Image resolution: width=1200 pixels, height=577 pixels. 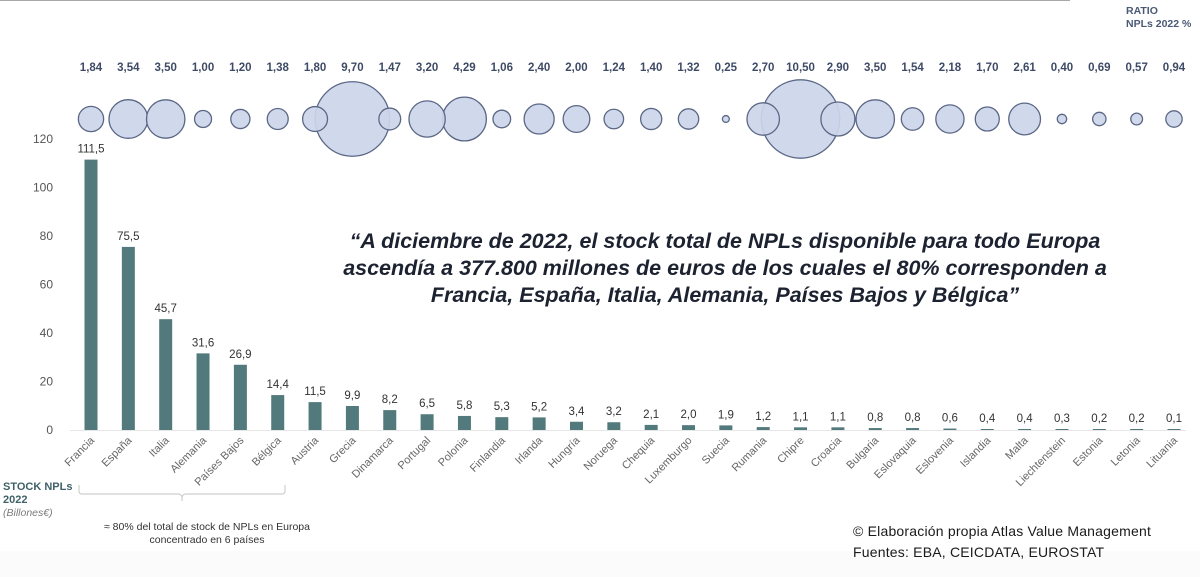 I want to click on ratio-value-label: 1,20, so click(x=240, y=68).